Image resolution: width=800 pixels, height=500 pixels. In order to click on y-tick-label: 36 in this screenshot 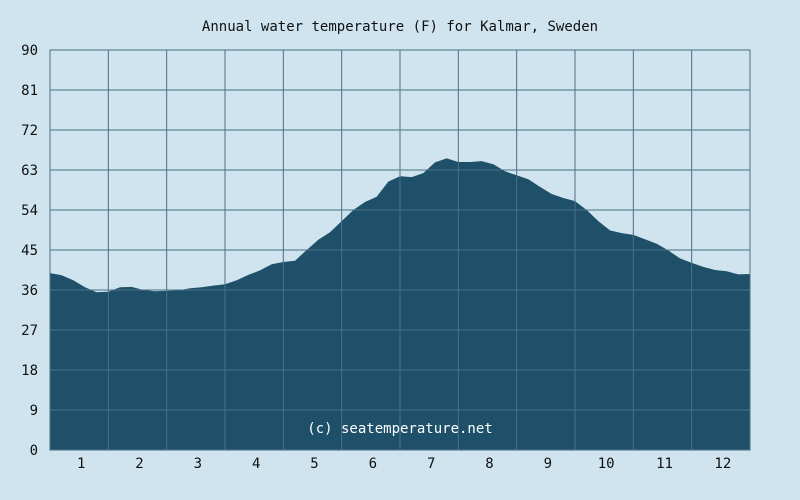, I will do `click(29, 291)`.